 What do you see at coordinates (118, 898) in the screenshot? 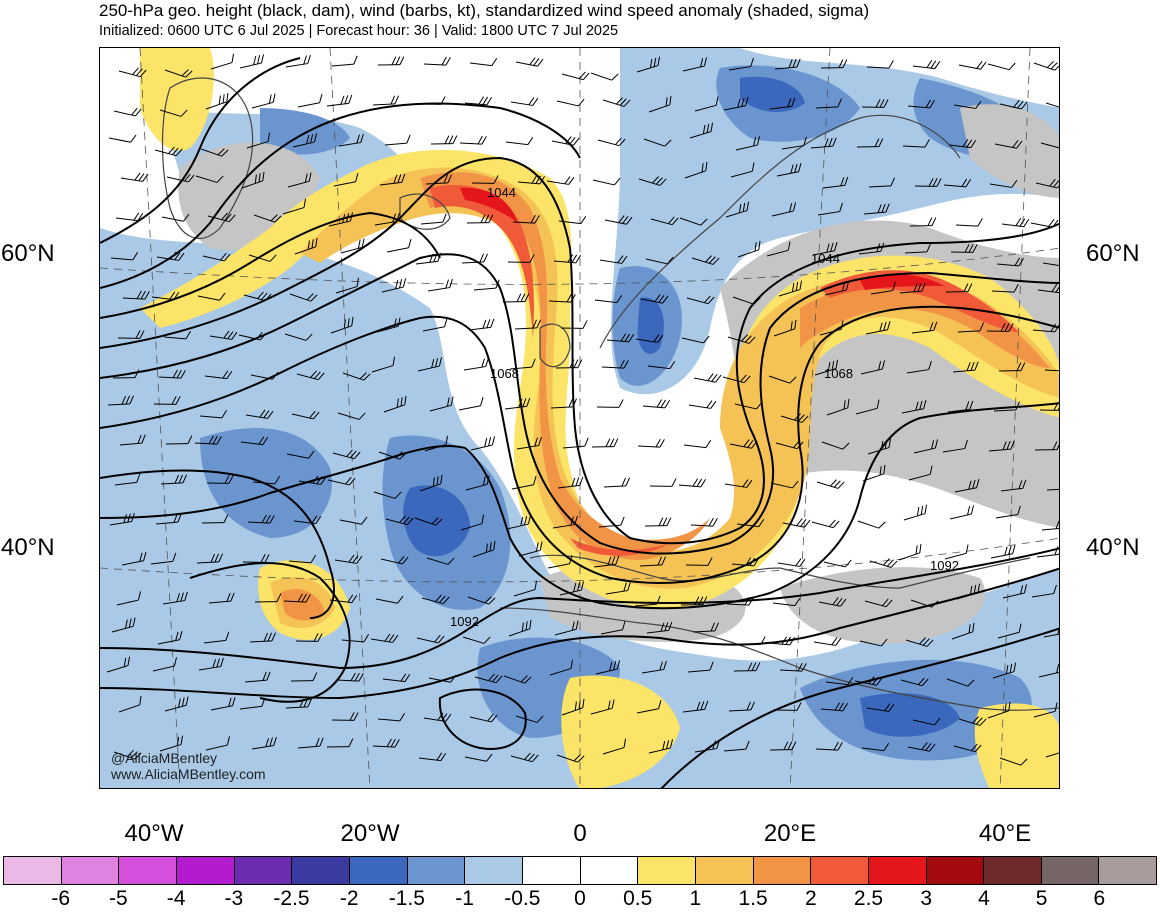
I see `colorbar-tick-label: -5` at bounding box center [118, 898].